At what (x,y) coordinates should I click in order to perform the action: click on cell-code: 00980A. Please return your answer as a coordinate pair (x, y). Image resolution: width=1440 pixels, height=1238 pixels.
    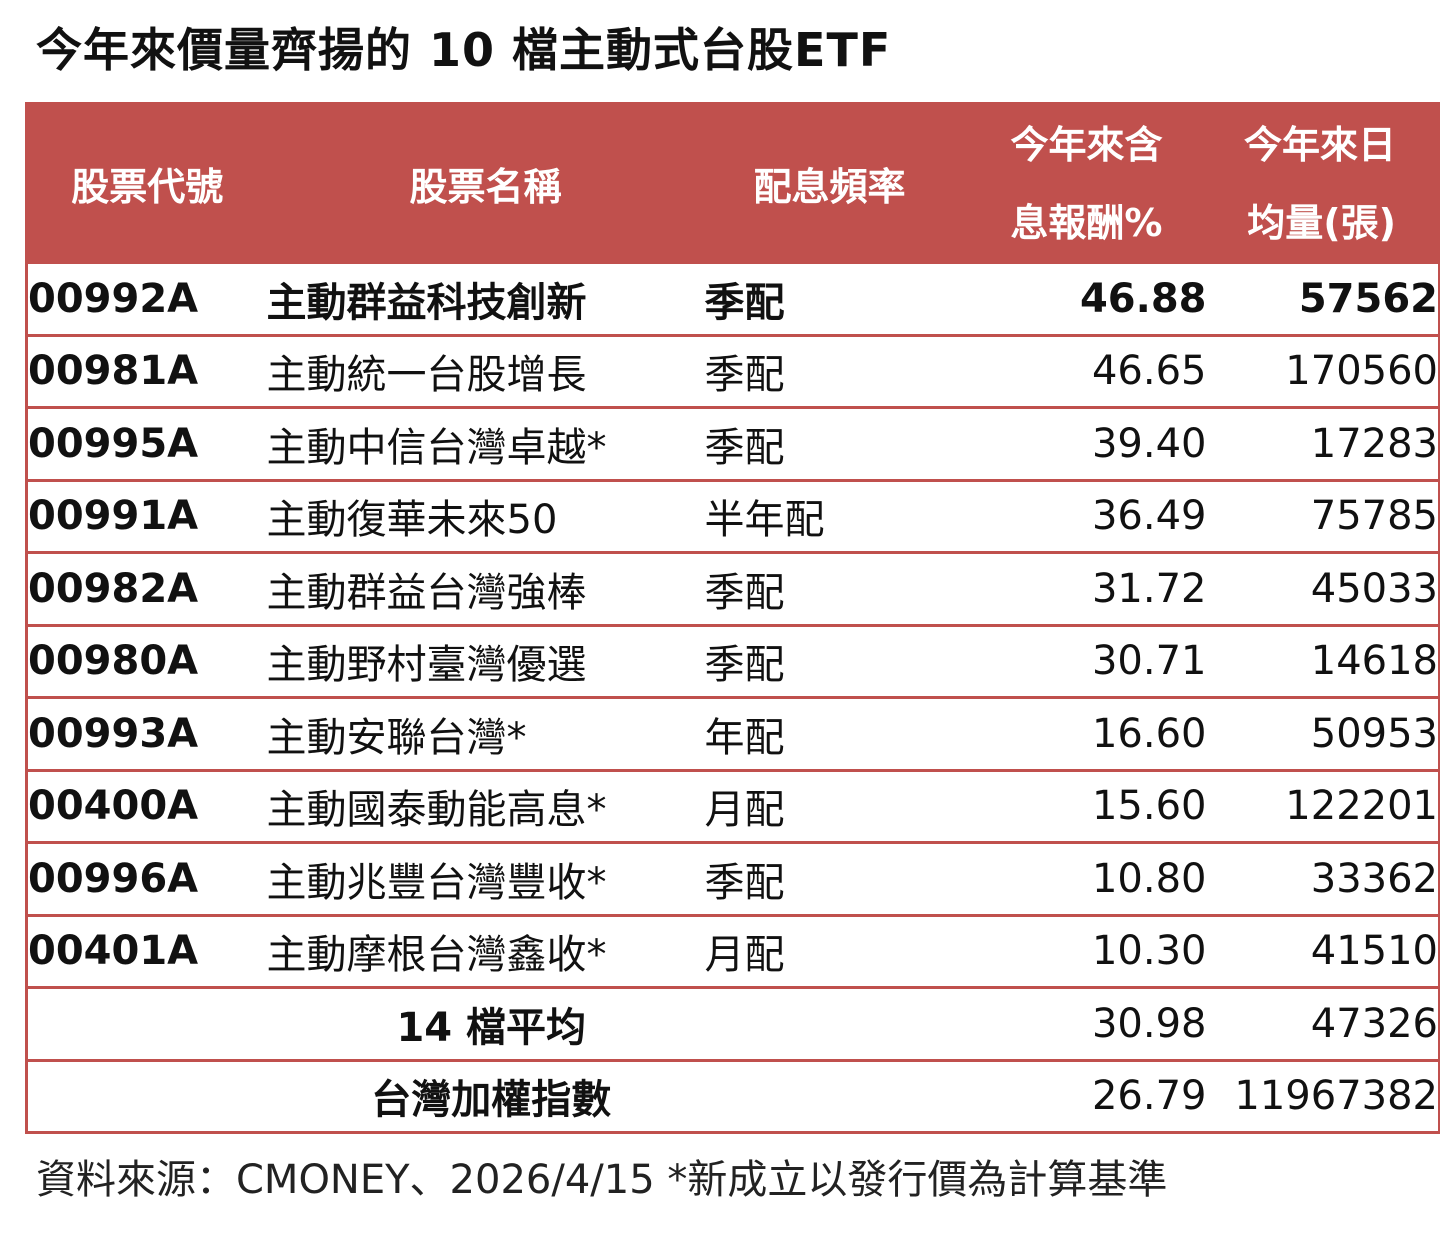
    Looking at the image, I should click on (146, 660).